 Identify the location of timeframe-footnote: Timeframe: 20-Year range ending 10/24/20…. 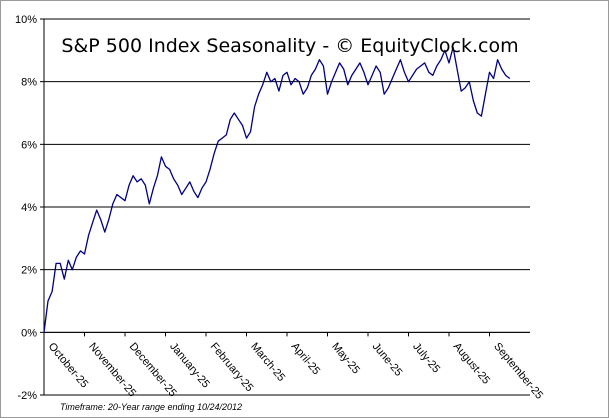
(151, 407).